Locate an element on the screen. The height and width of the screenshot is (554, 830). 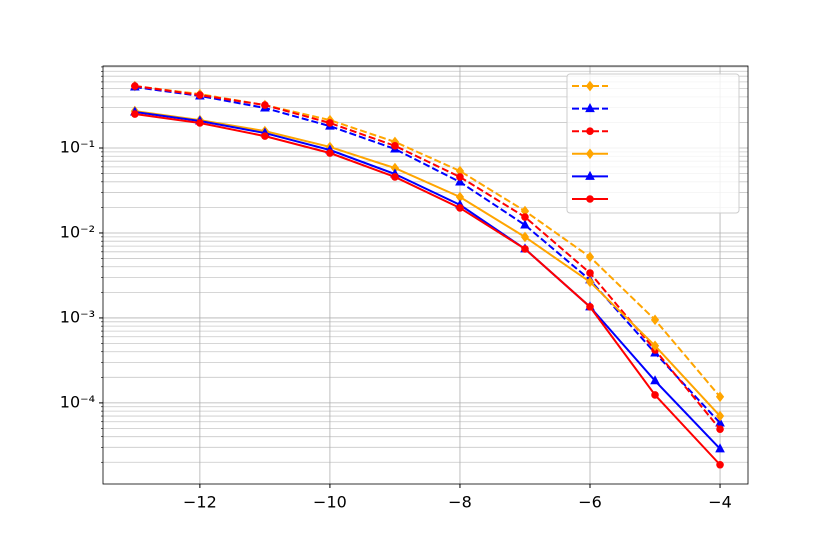
x-tick-label: −10 is located at coordinates (330, 502).